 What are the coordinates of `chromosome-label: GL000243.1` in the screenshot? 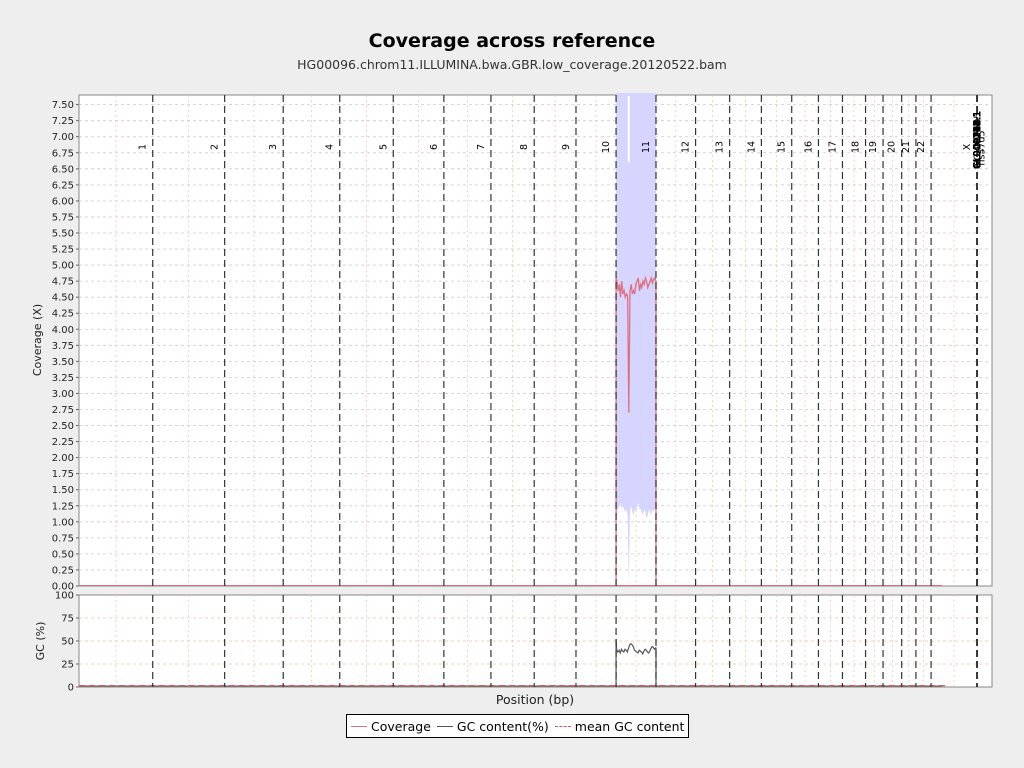 It's located at (977, 140).